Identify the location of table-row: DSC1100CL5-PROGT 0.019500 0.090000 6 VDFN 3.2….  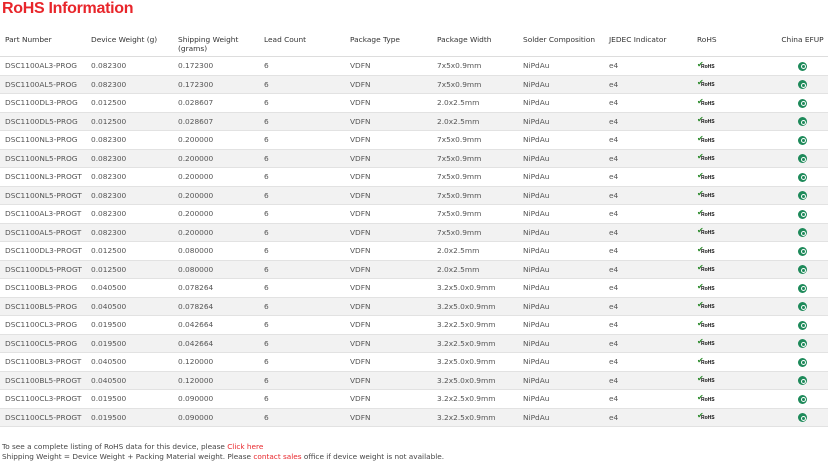
(414, 417).